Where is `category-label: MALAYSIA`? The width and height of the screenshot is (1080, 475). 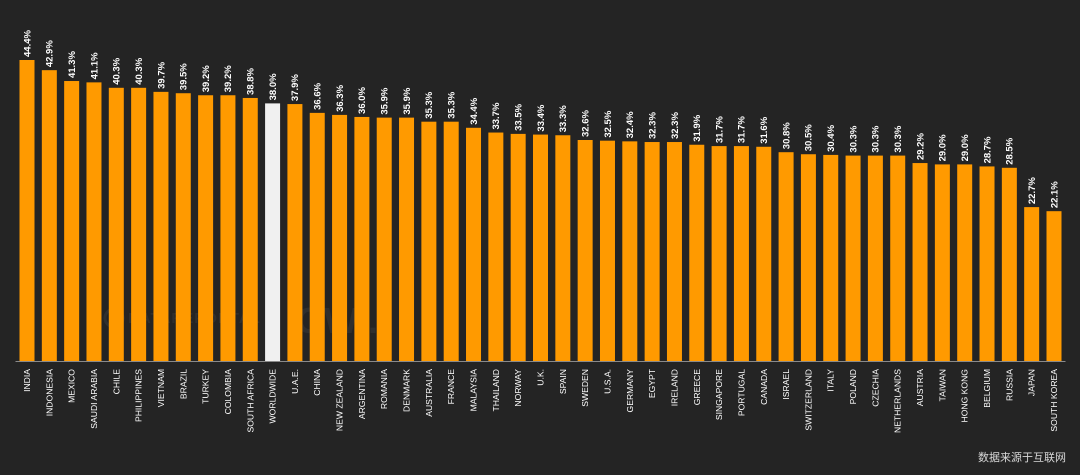
category-label: MALAYSIA is located at coordinates (474, 390).